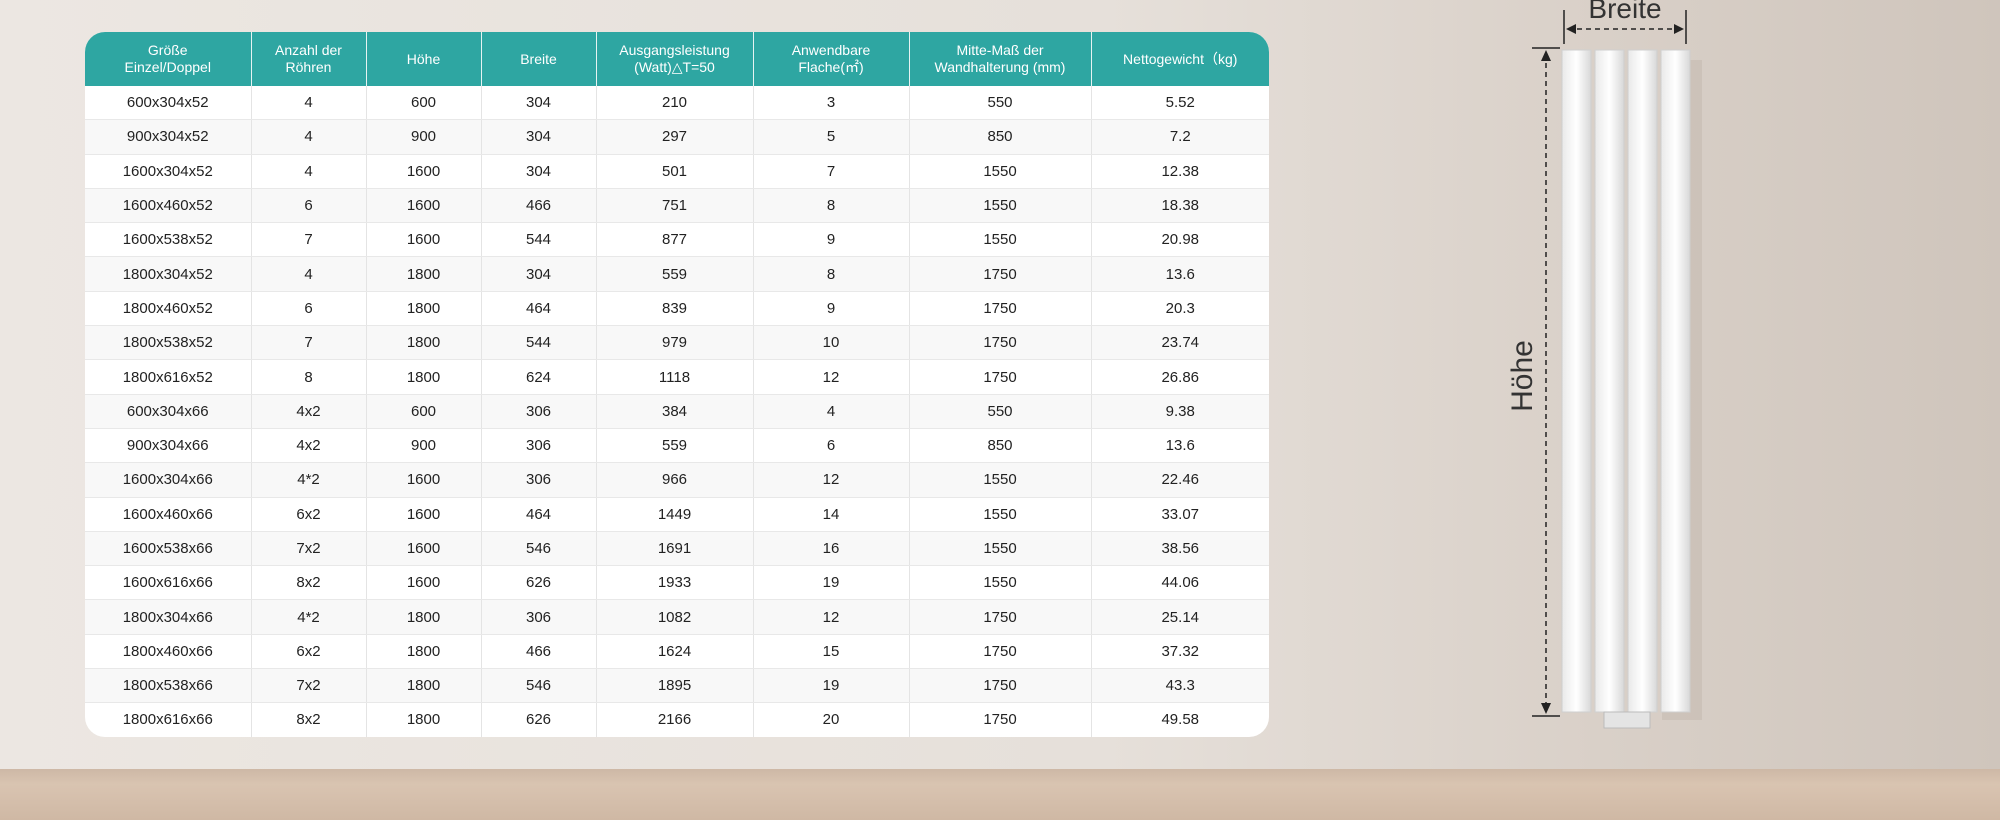 The height and width of the screenshot is (820, 2000). Describe the element at coordinates (831, 686) in the screenshot. I see `table-cell: 19` at that location.